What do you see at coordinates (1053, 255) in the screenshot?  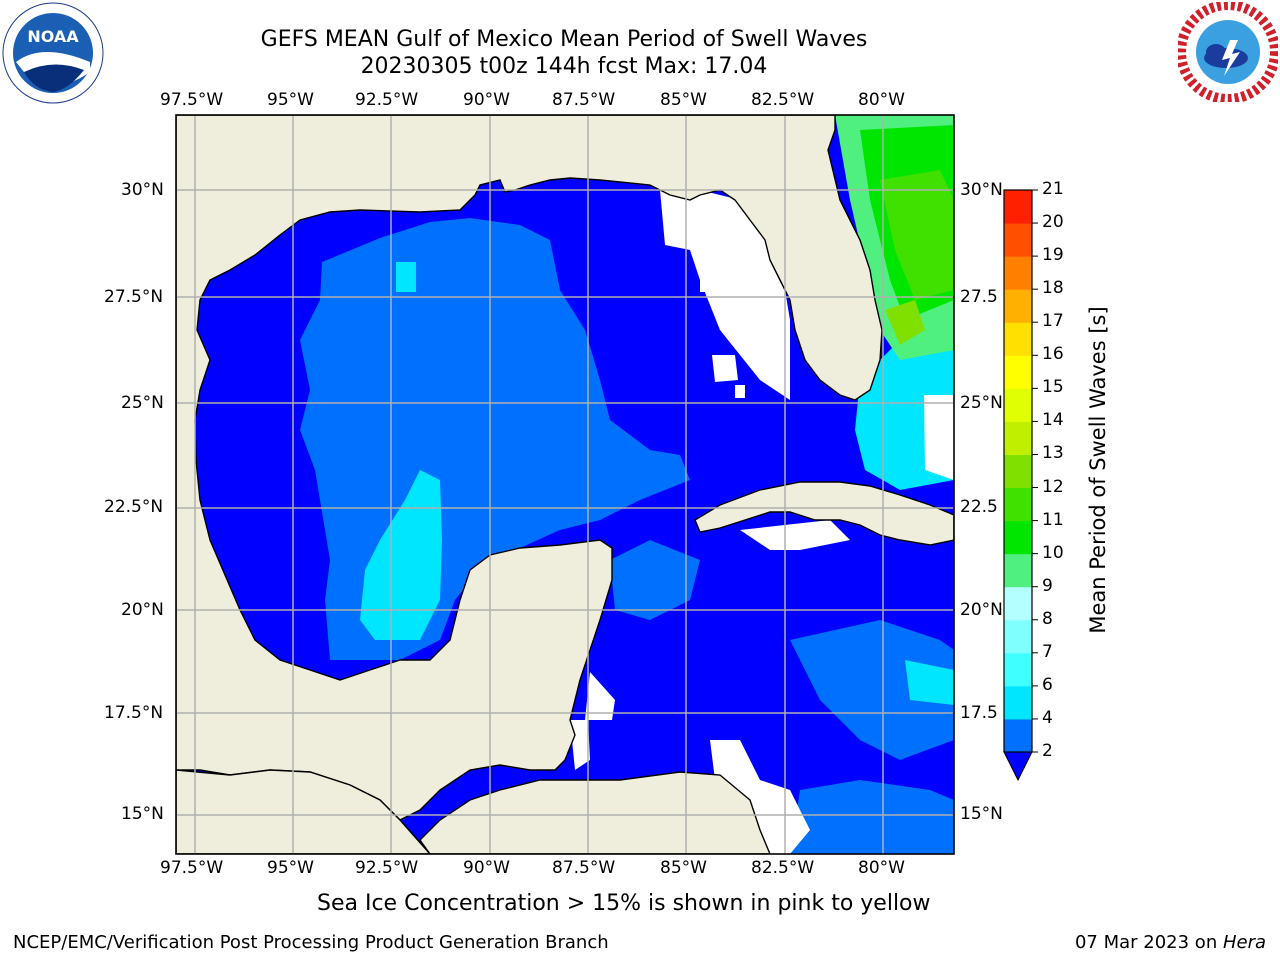 I see `colorbar-tick-label: 19` at bounding box center [1053, 255].